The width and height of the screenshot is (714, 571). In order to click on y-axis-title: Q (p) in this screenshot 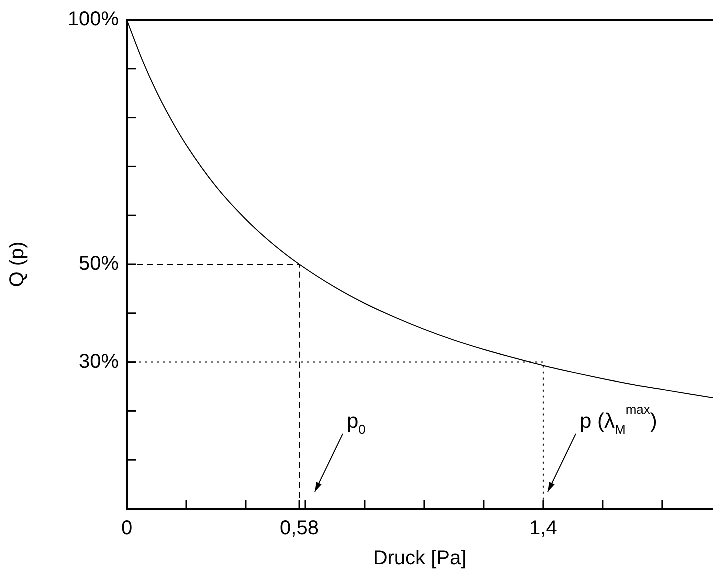, I will do `click(17, 265)`.